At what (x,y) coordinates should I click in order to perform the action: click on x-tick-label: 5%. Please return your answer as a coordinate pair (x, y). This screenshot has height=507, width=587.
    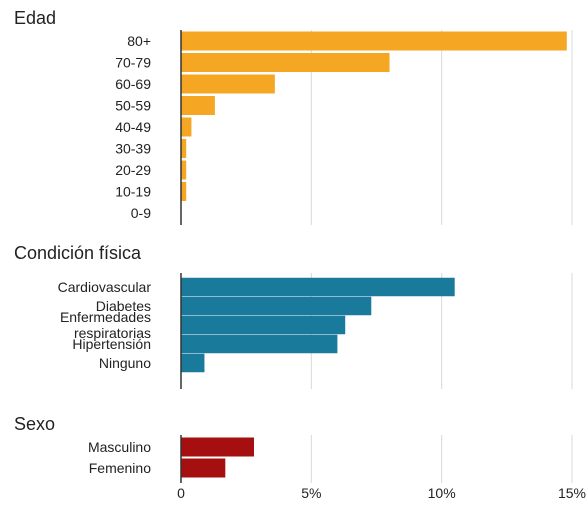
    Looking at the image, I should click on (311, 493).